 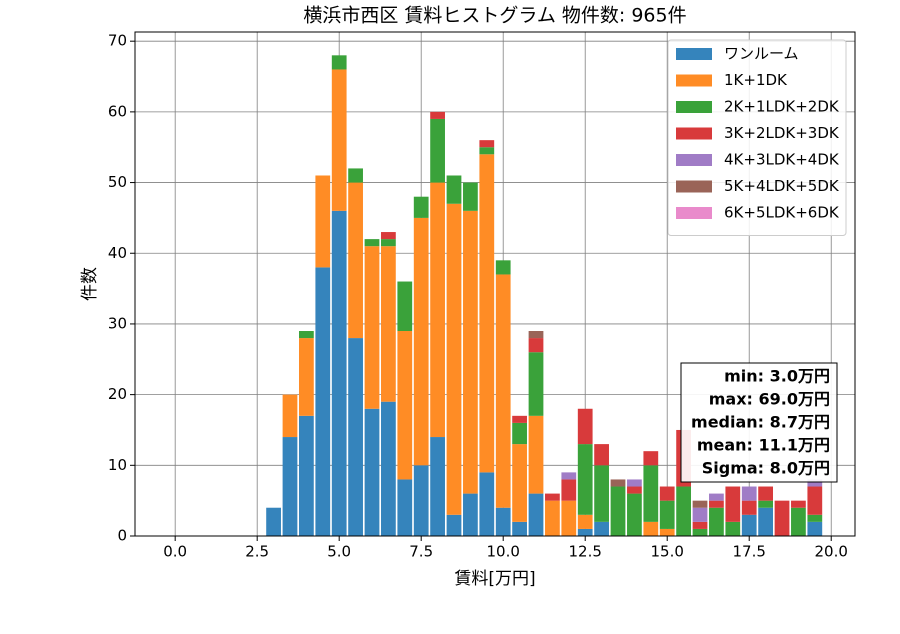 I want to click on y-tick-label: 10, so click(x=117, y=465).